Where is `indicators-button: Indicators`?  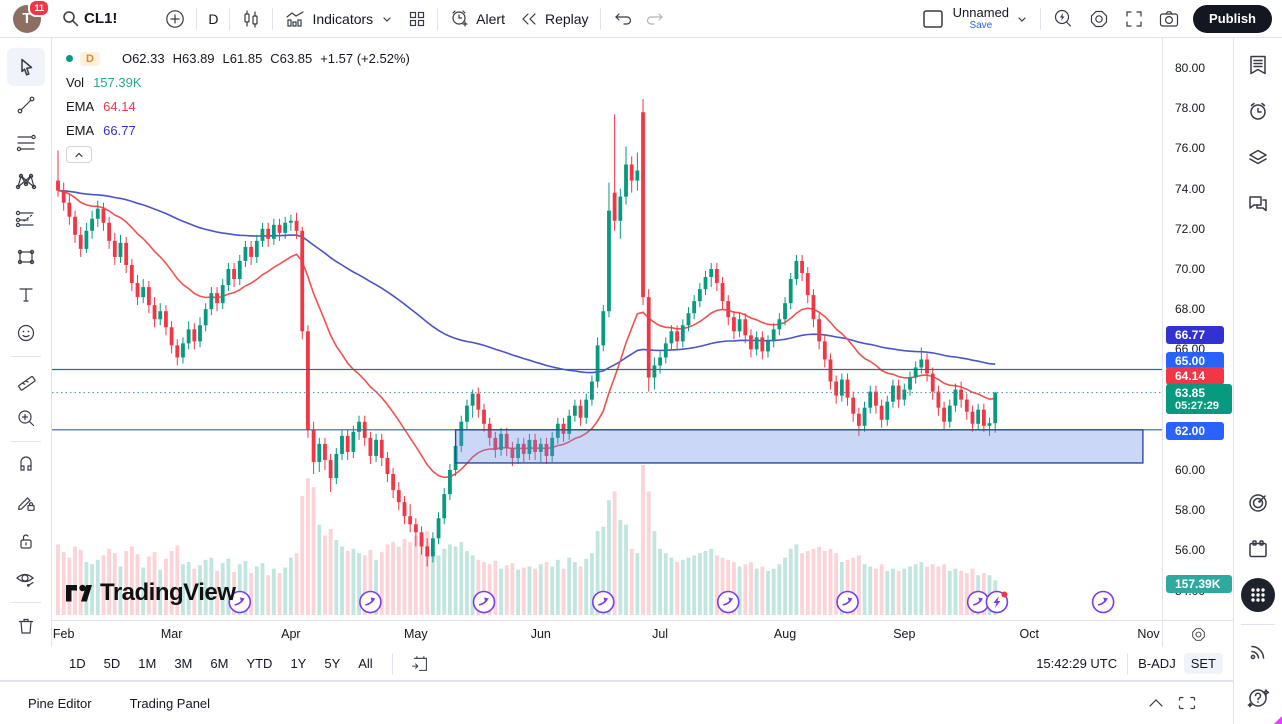
indicators-button: Indicators is located at coordinates (339, 19).